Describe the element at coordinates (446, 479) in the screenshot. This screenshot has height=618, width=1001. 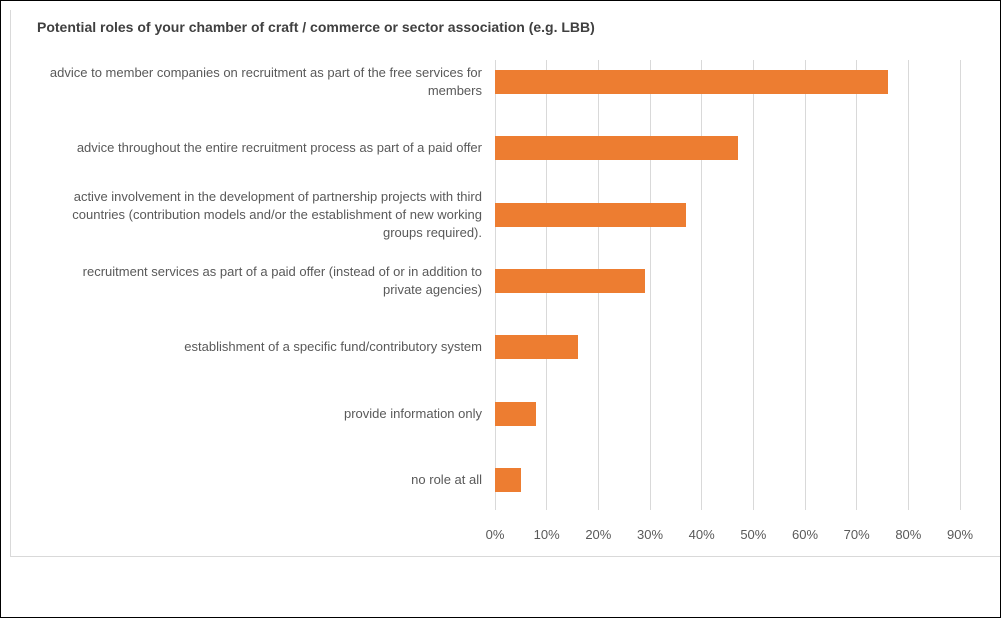
I see `category-label: no role at all` at that location.